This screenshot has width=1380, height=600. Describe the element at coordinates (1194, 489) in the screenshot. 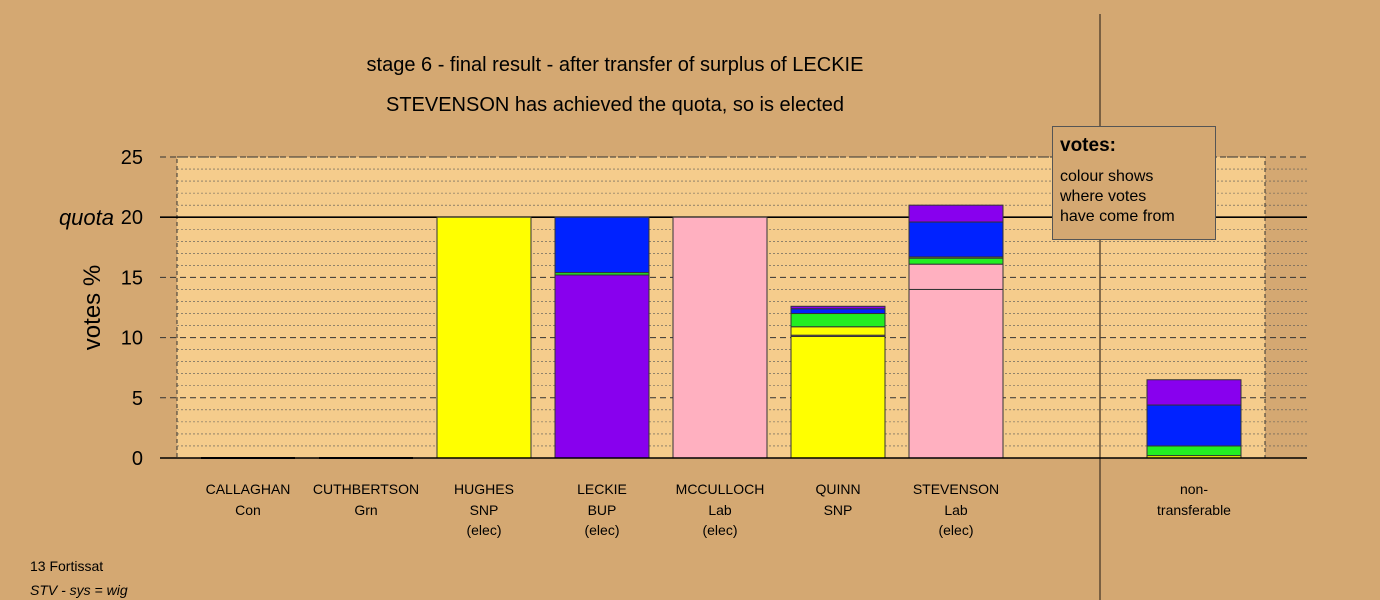

I see `nontransferable-label: non-` at that location.